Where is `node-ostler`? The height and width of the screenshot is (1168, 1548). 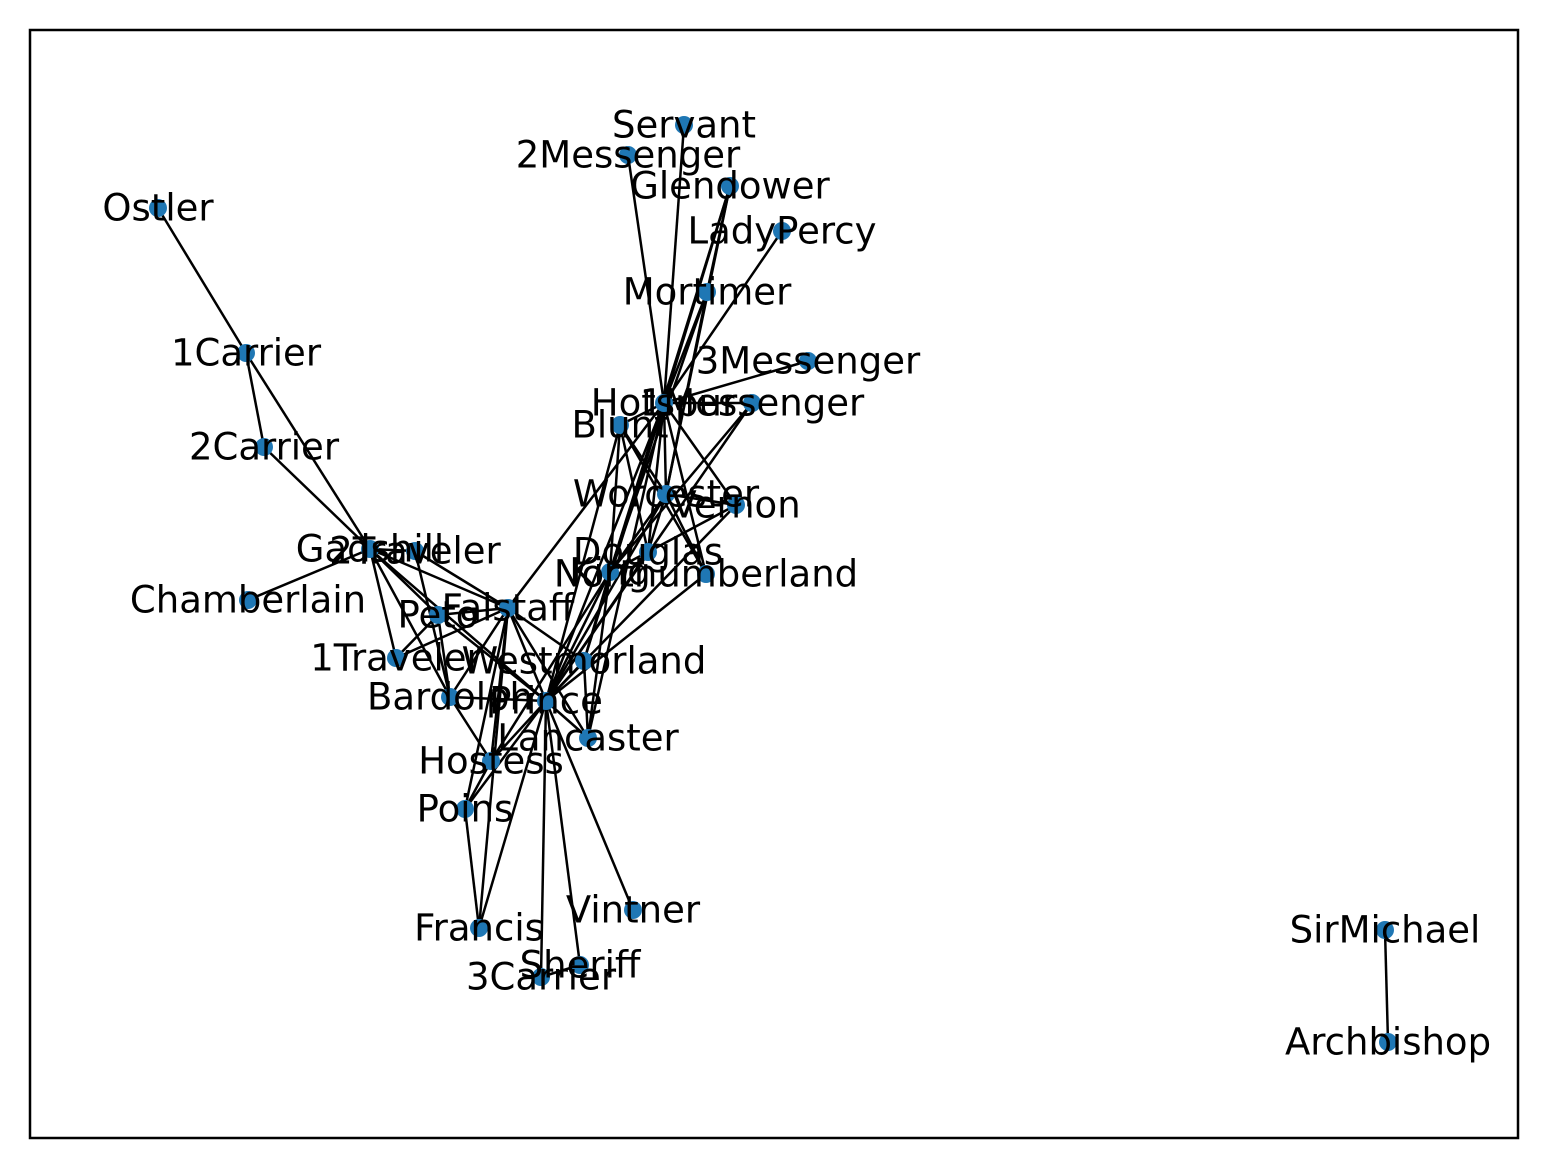
node-ostler is located at coordinates (158, 208).